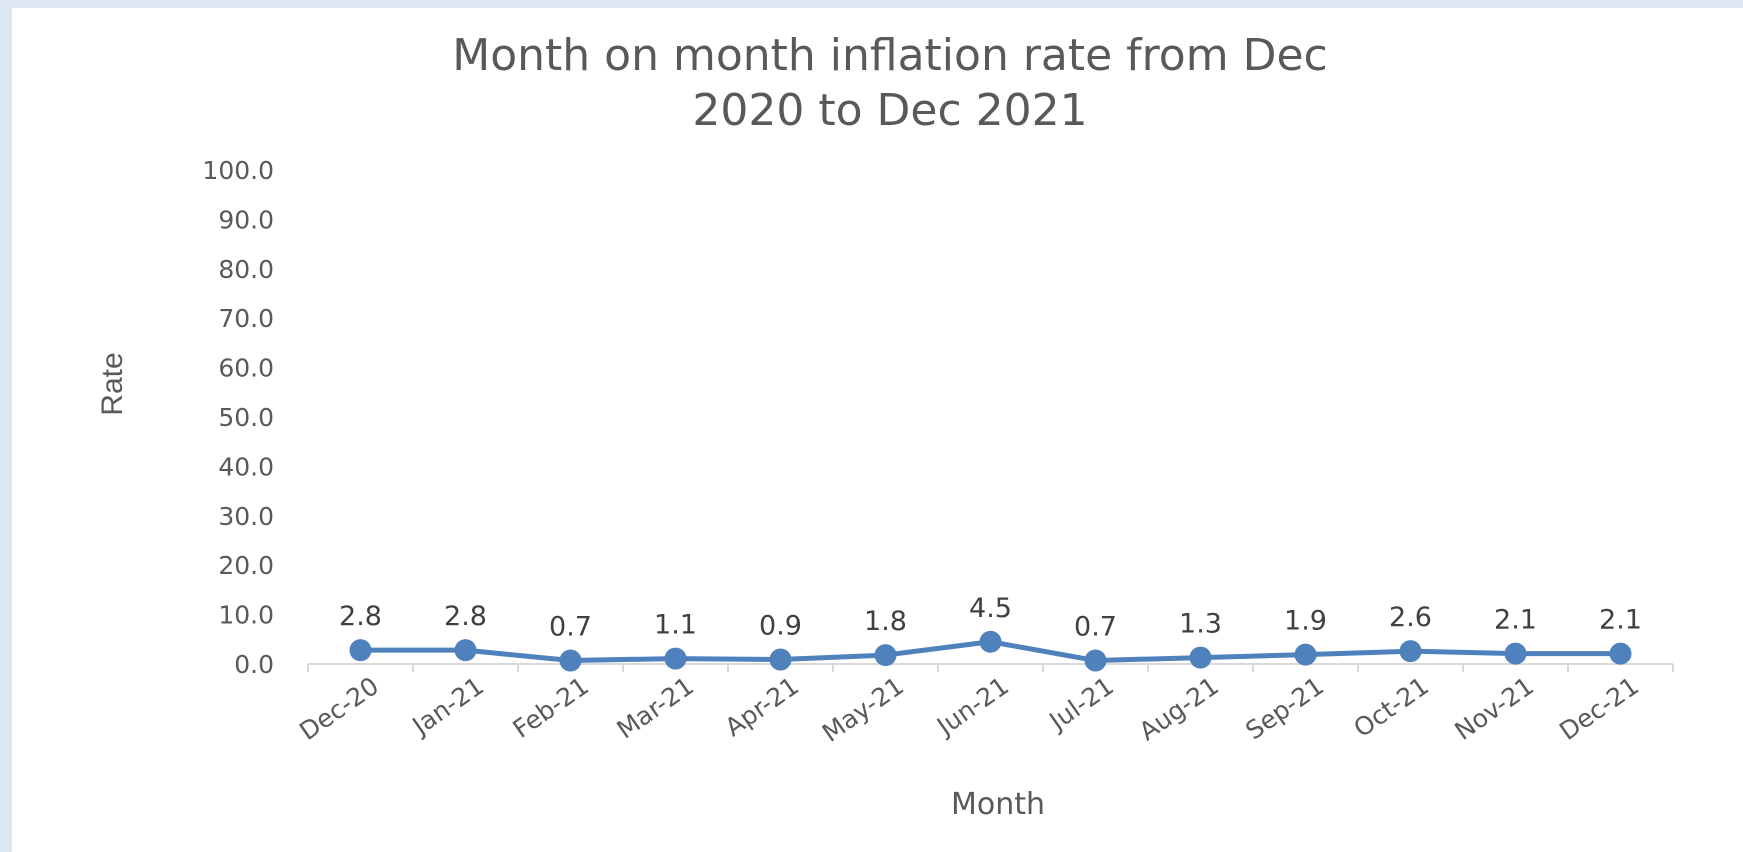 The width and height of the screenshot is (1743, 852). Describe the element at coordinates (246, 417) in the screenshot. I see `y-tick-label: 50.0` at that location.